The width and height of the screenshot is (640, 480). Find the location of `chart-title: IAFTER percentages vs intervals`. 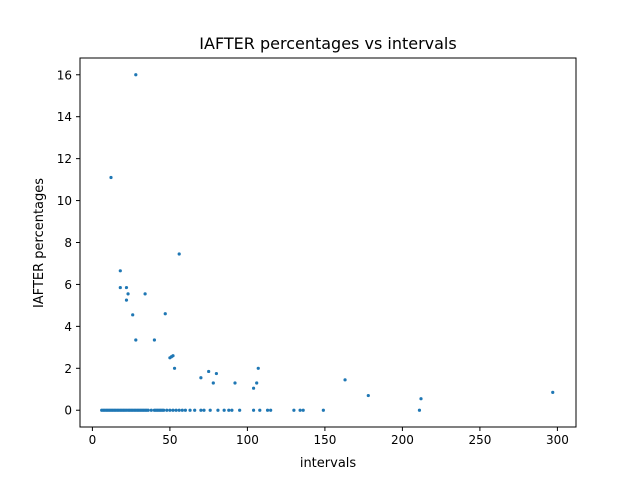

chart-title: IAFTER percentages vs intervals is located at coordinates (327, 43).